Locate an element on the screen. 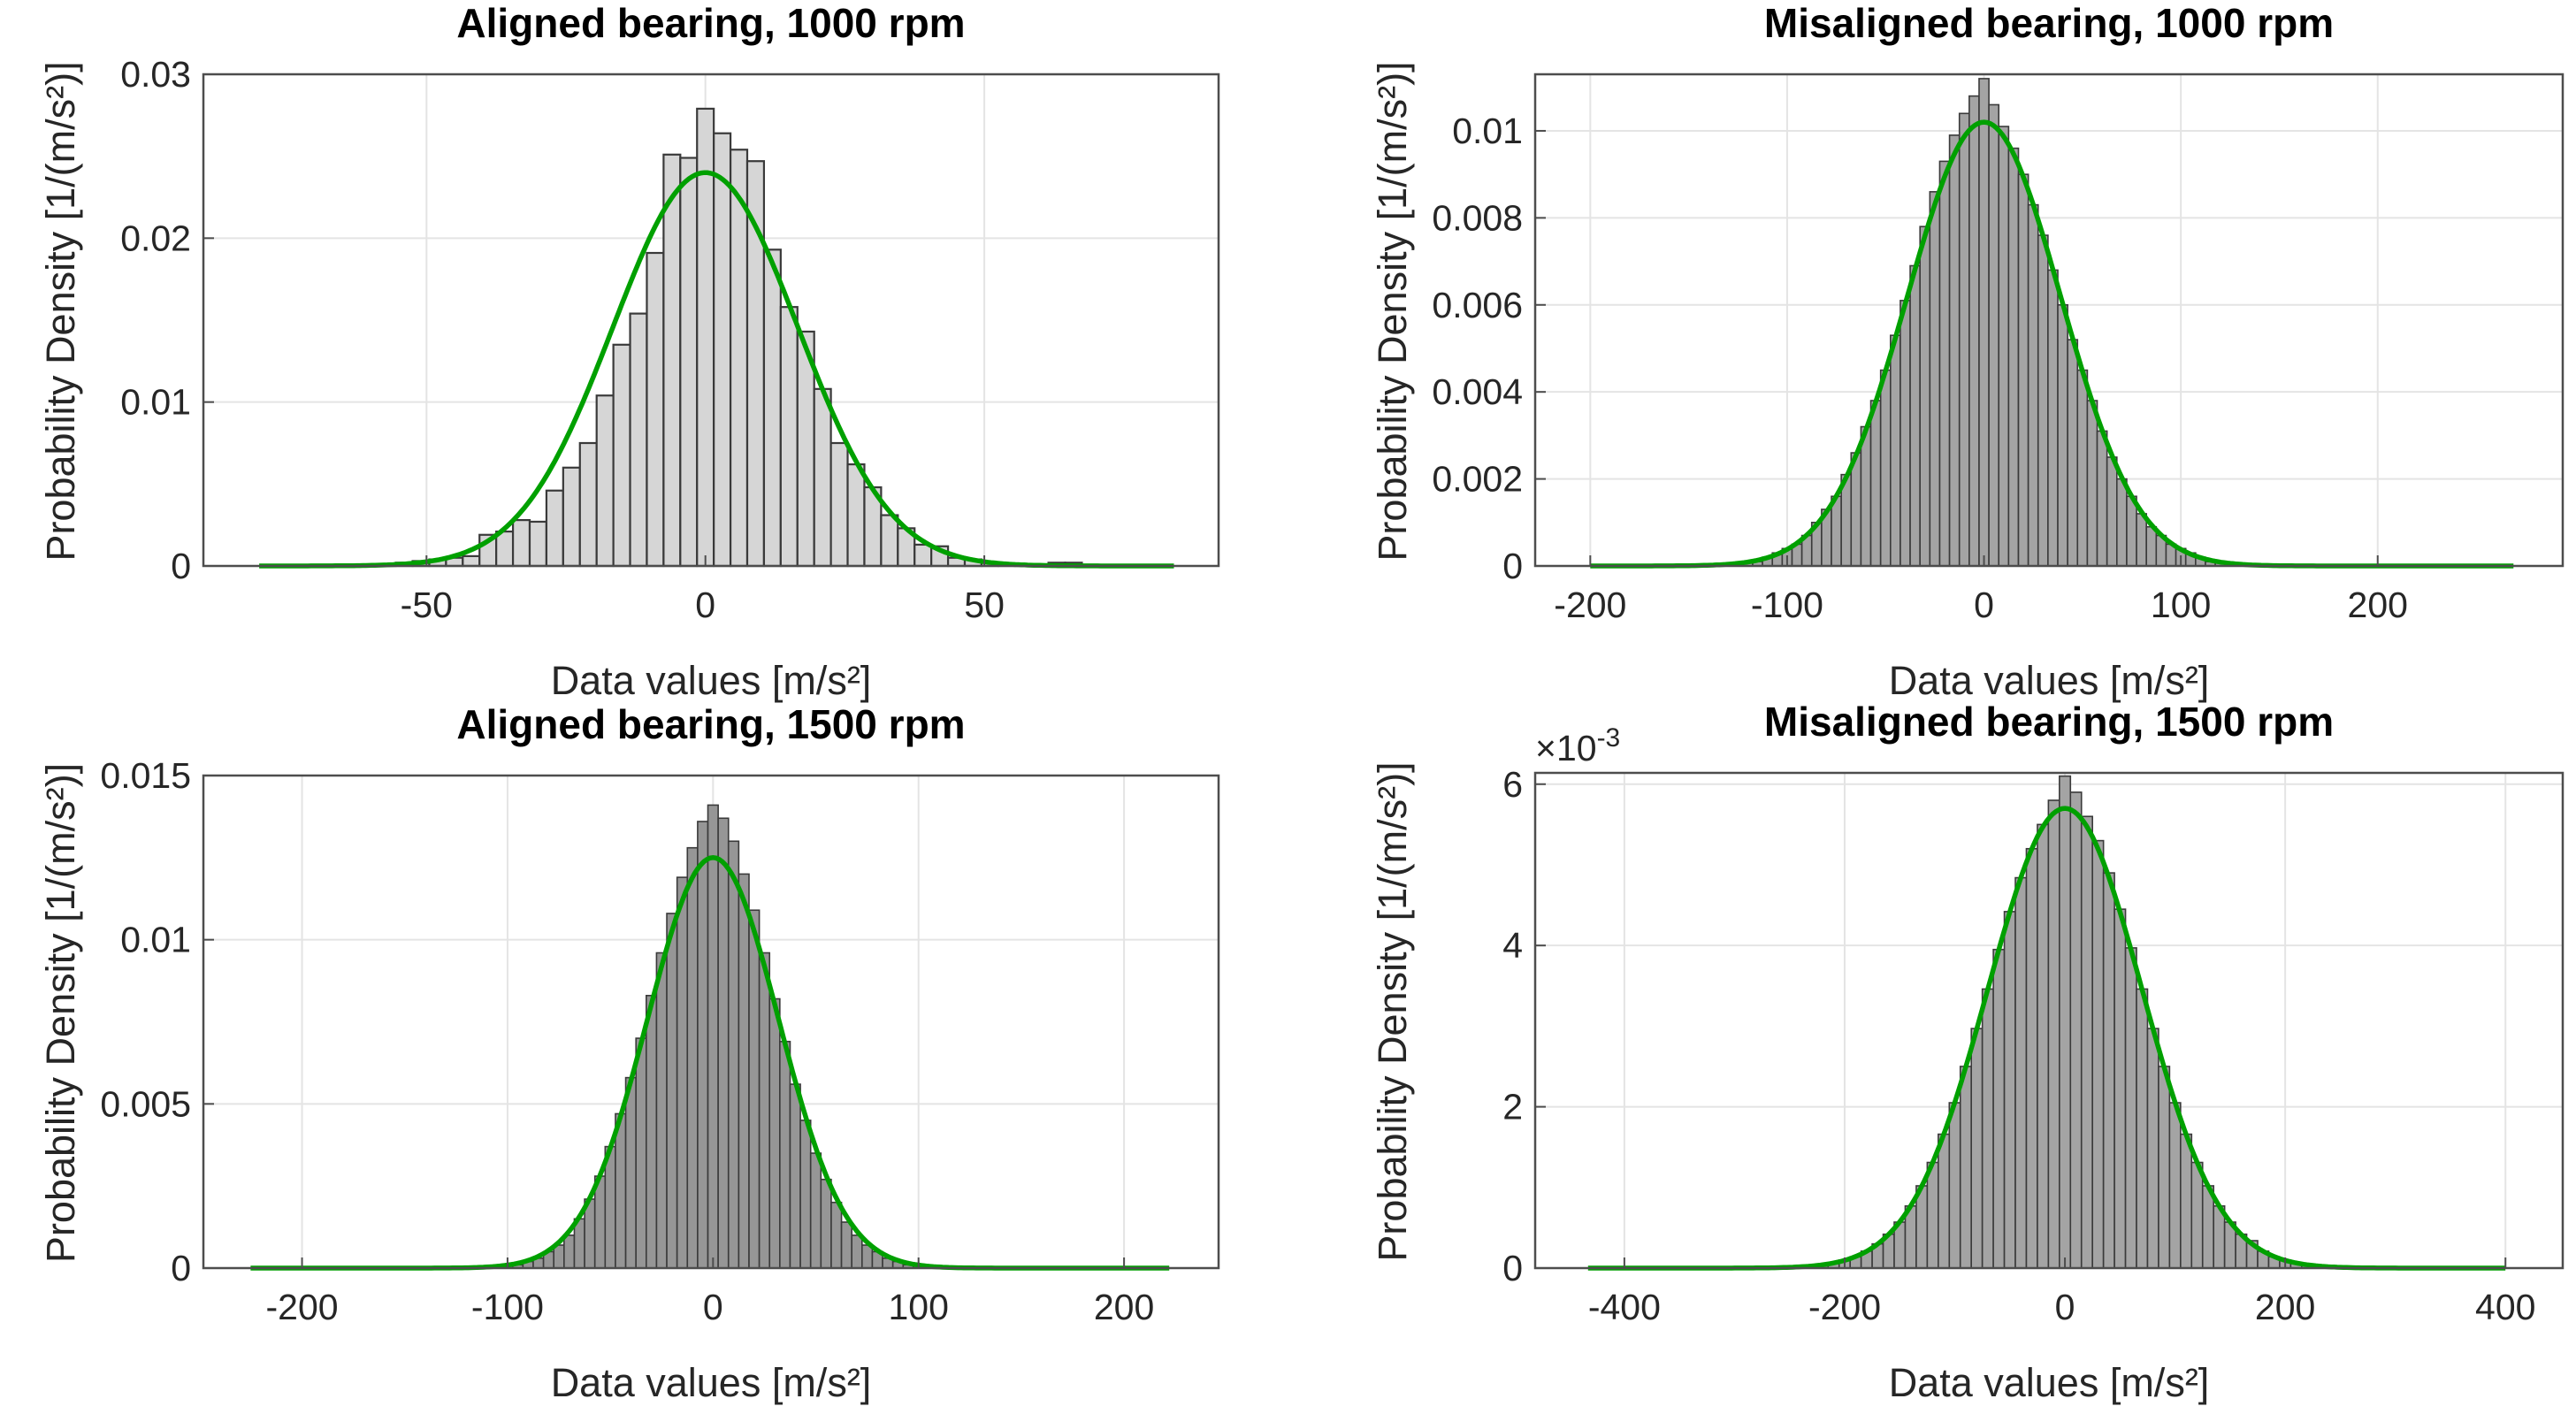  x-tick-label: 200 is located at coordinates (1124, 1307).